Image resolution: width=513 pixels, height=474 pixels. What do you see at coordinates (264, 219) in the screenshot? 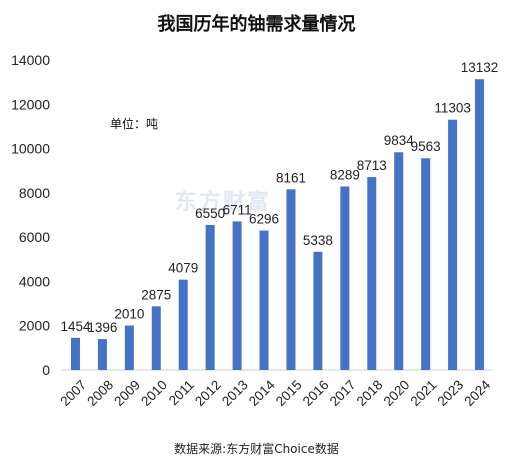
I see `data-label-2014: 6296` at bounding box center [264, 219].